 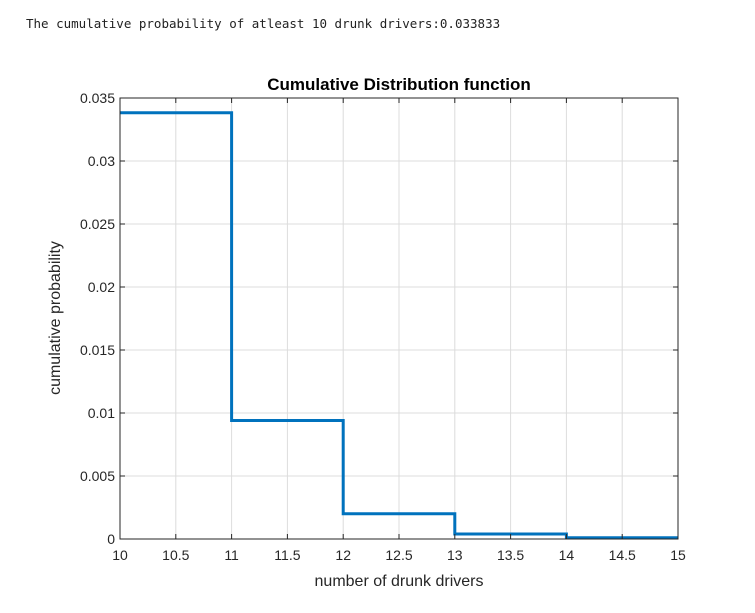 What do you see at coordinates (101, 161) in the screenshot?
I see `y-tick-label: 0.03` at bounding box center [101, 161].